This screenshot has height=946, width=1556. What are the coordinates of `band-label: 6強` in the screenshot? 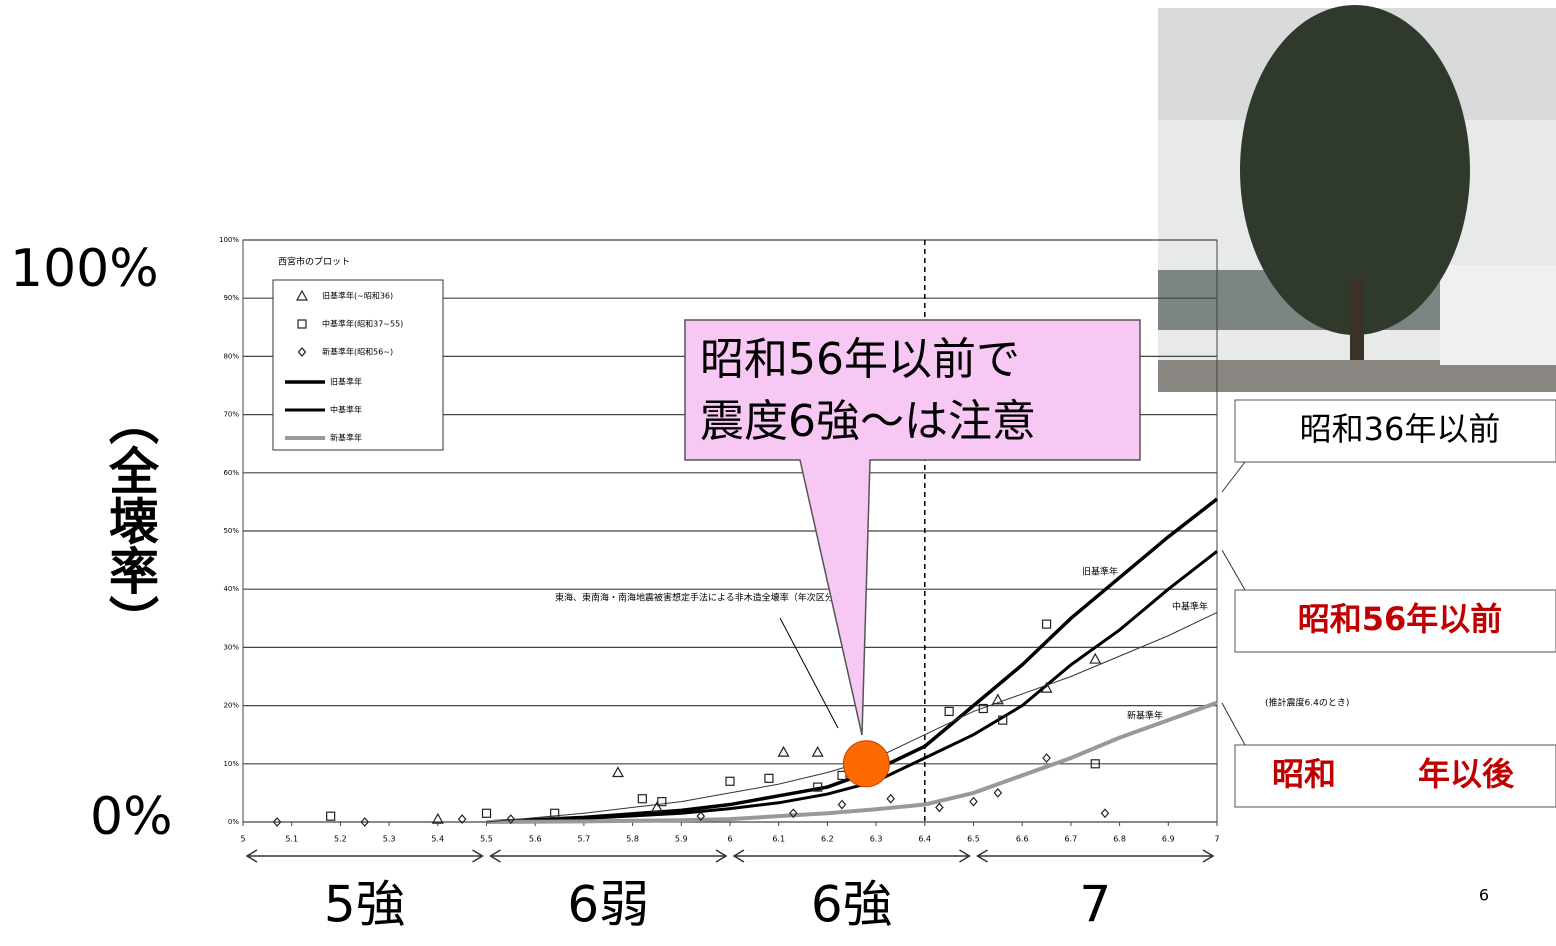 It's located at (852, 905).